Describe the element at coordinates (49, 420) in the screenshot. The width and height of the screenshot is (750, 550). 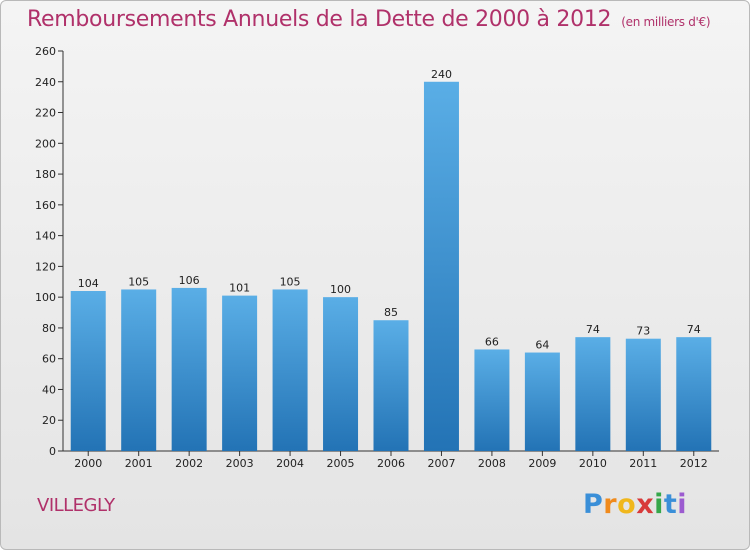
I see `y-tick-label: 20` at that location.